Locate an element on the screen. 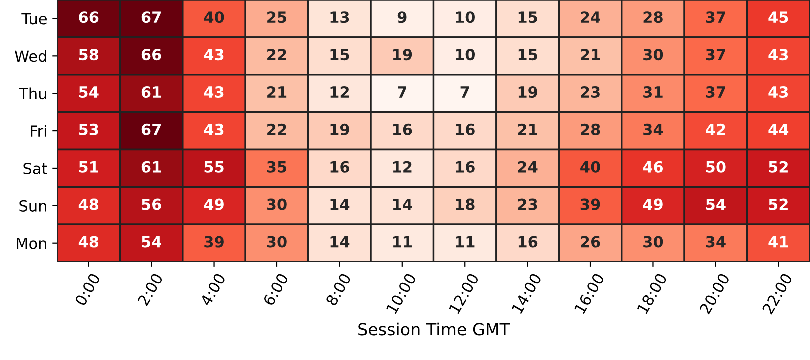 This screenshot has width=810, height=360. data-label: 58 is located at coordinates (89, 55).